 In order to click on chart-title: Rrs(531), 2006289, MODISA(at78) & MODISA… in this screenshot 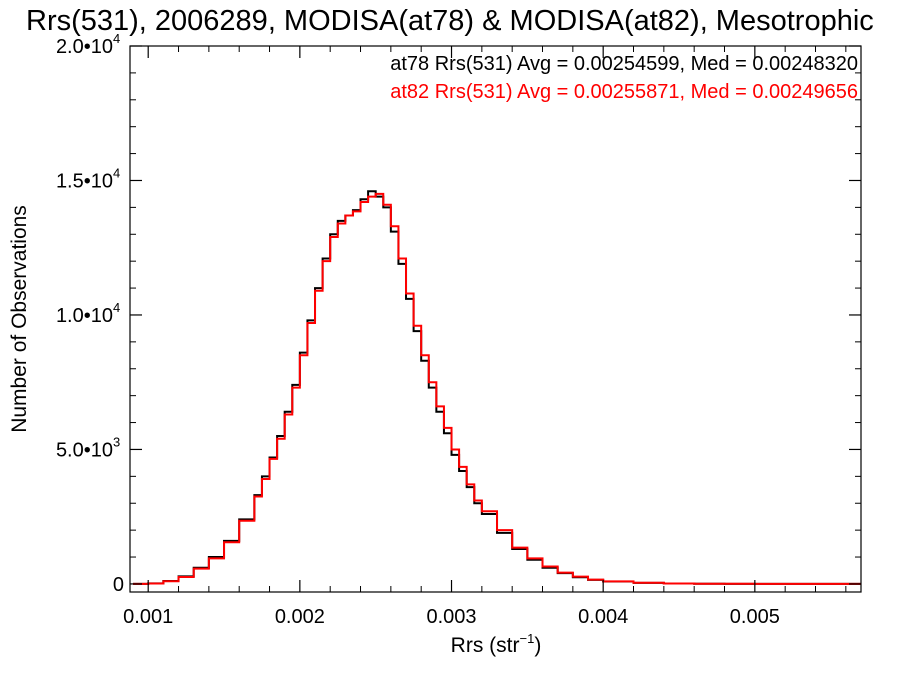, I will do `click(450, 21)`.